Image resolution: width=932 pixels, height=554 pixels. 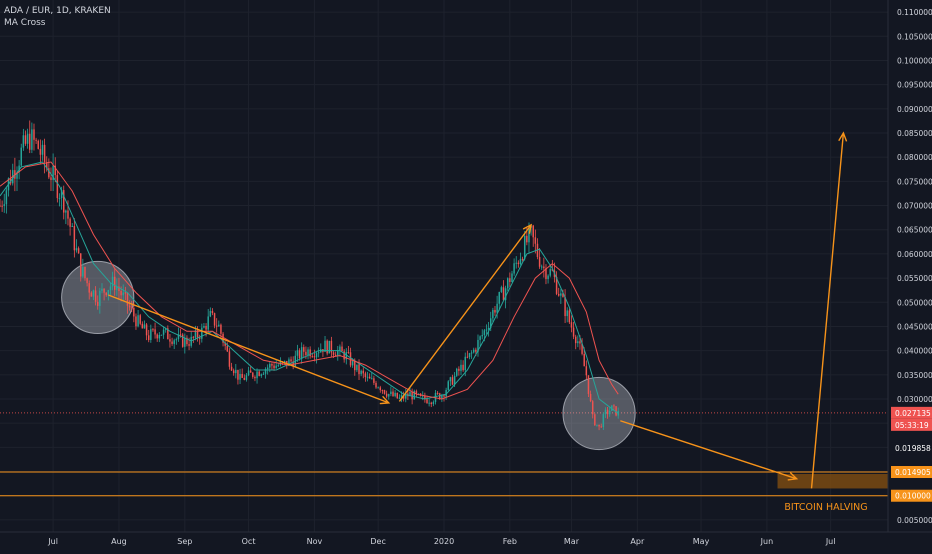 What do you see at coordinates (767, 541) in the screenshot?
I see `time-tick-label: Jun` at bounding box center [767, 541].